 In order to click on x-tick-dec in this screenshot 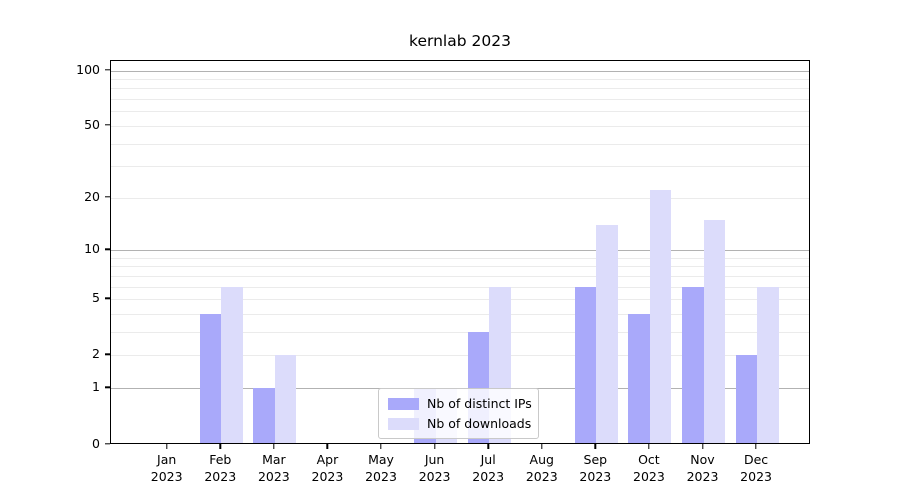, I will do `click(756, 446)`.